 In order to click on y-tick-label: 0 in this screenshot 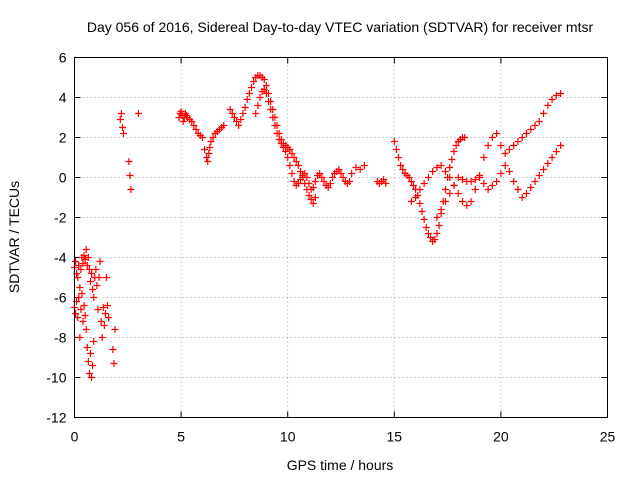, I will do `click(63, 178)`.